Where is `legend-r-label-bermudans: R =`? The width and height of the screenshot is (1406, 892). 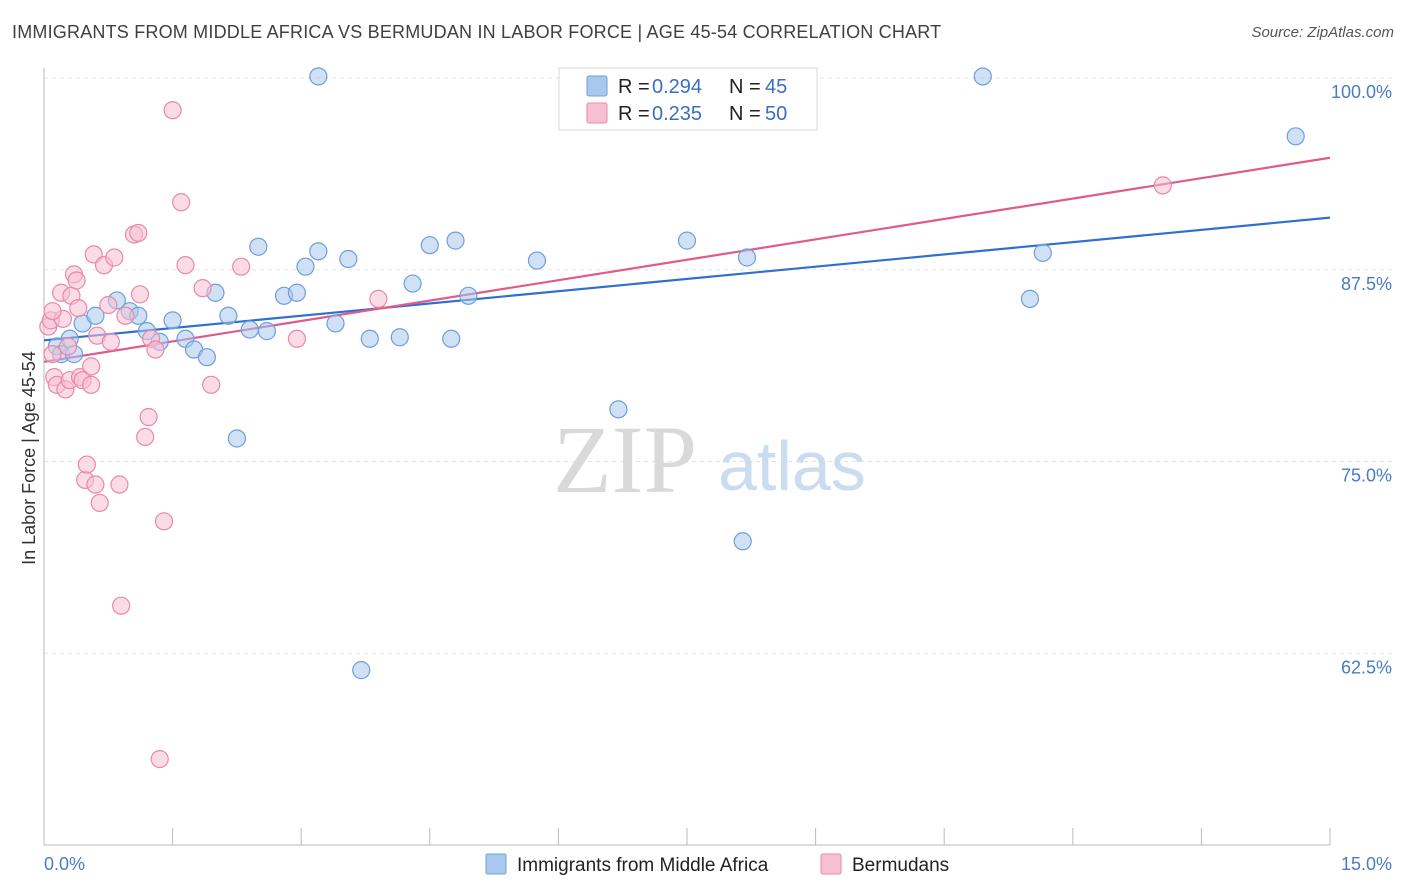 legend-r-label-bermudans: R = is located at coordinates (634, 114).